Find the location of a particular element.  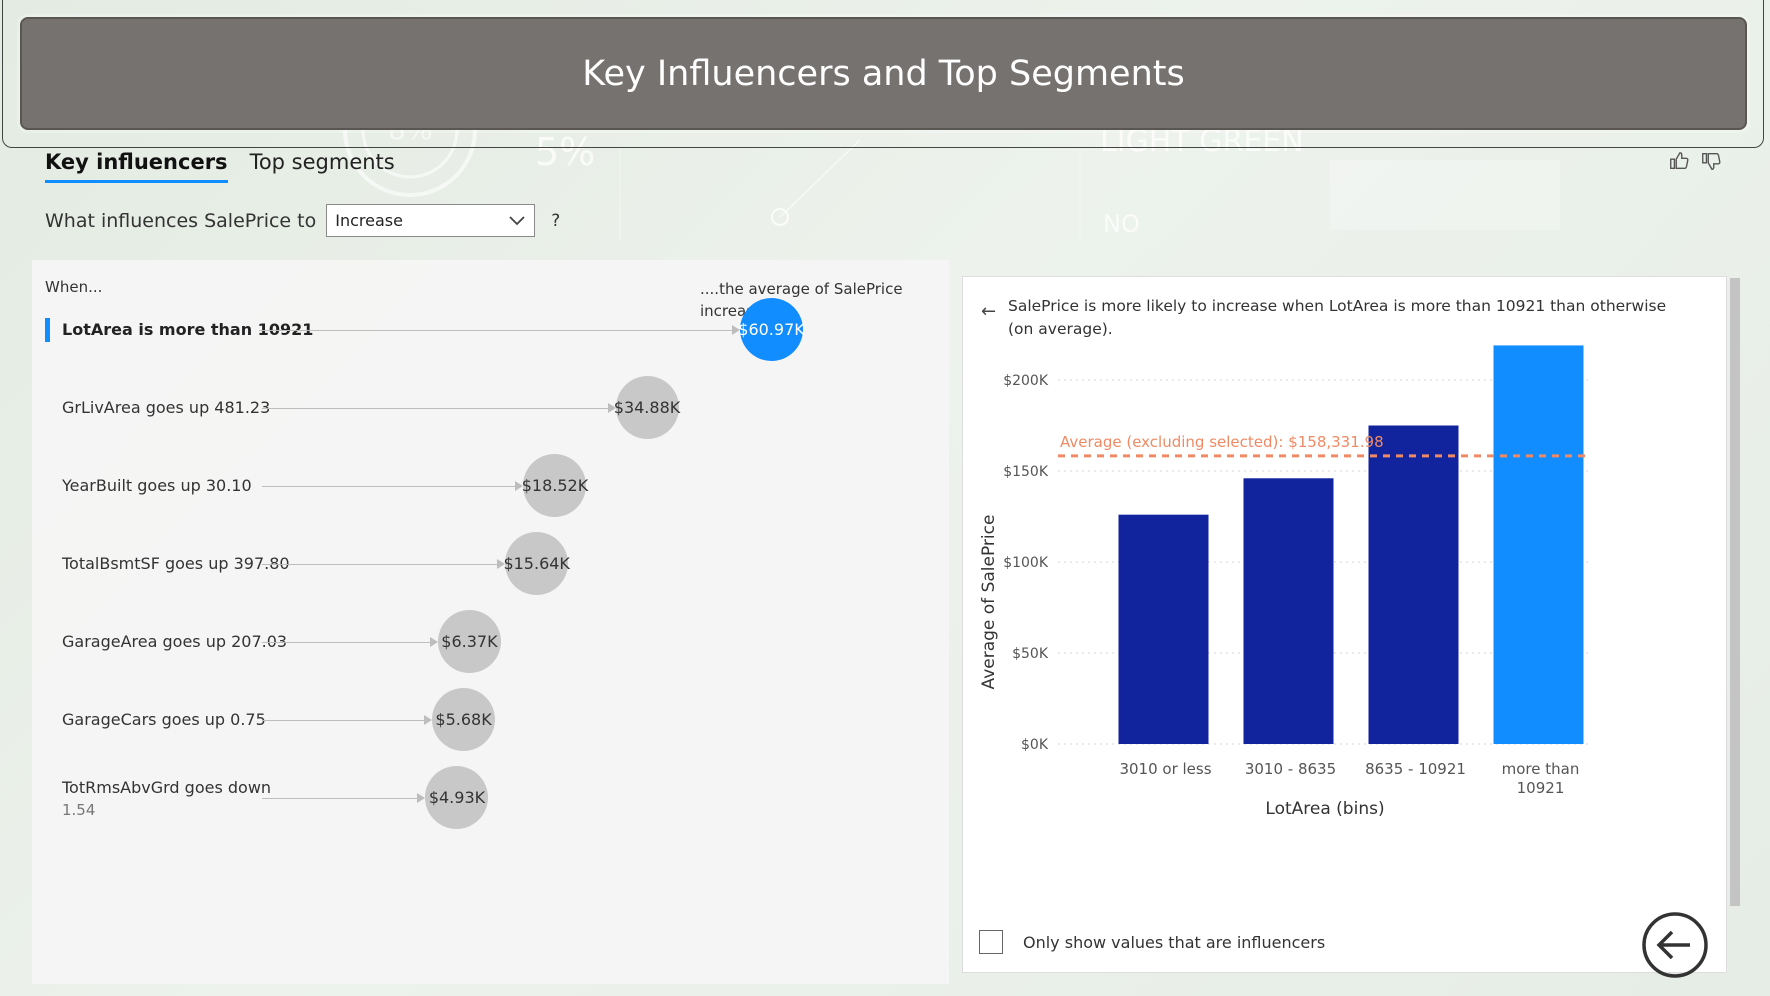

influencer-row: LotArea is more than 10921 $60.97K is located at coordinates (490, 330).